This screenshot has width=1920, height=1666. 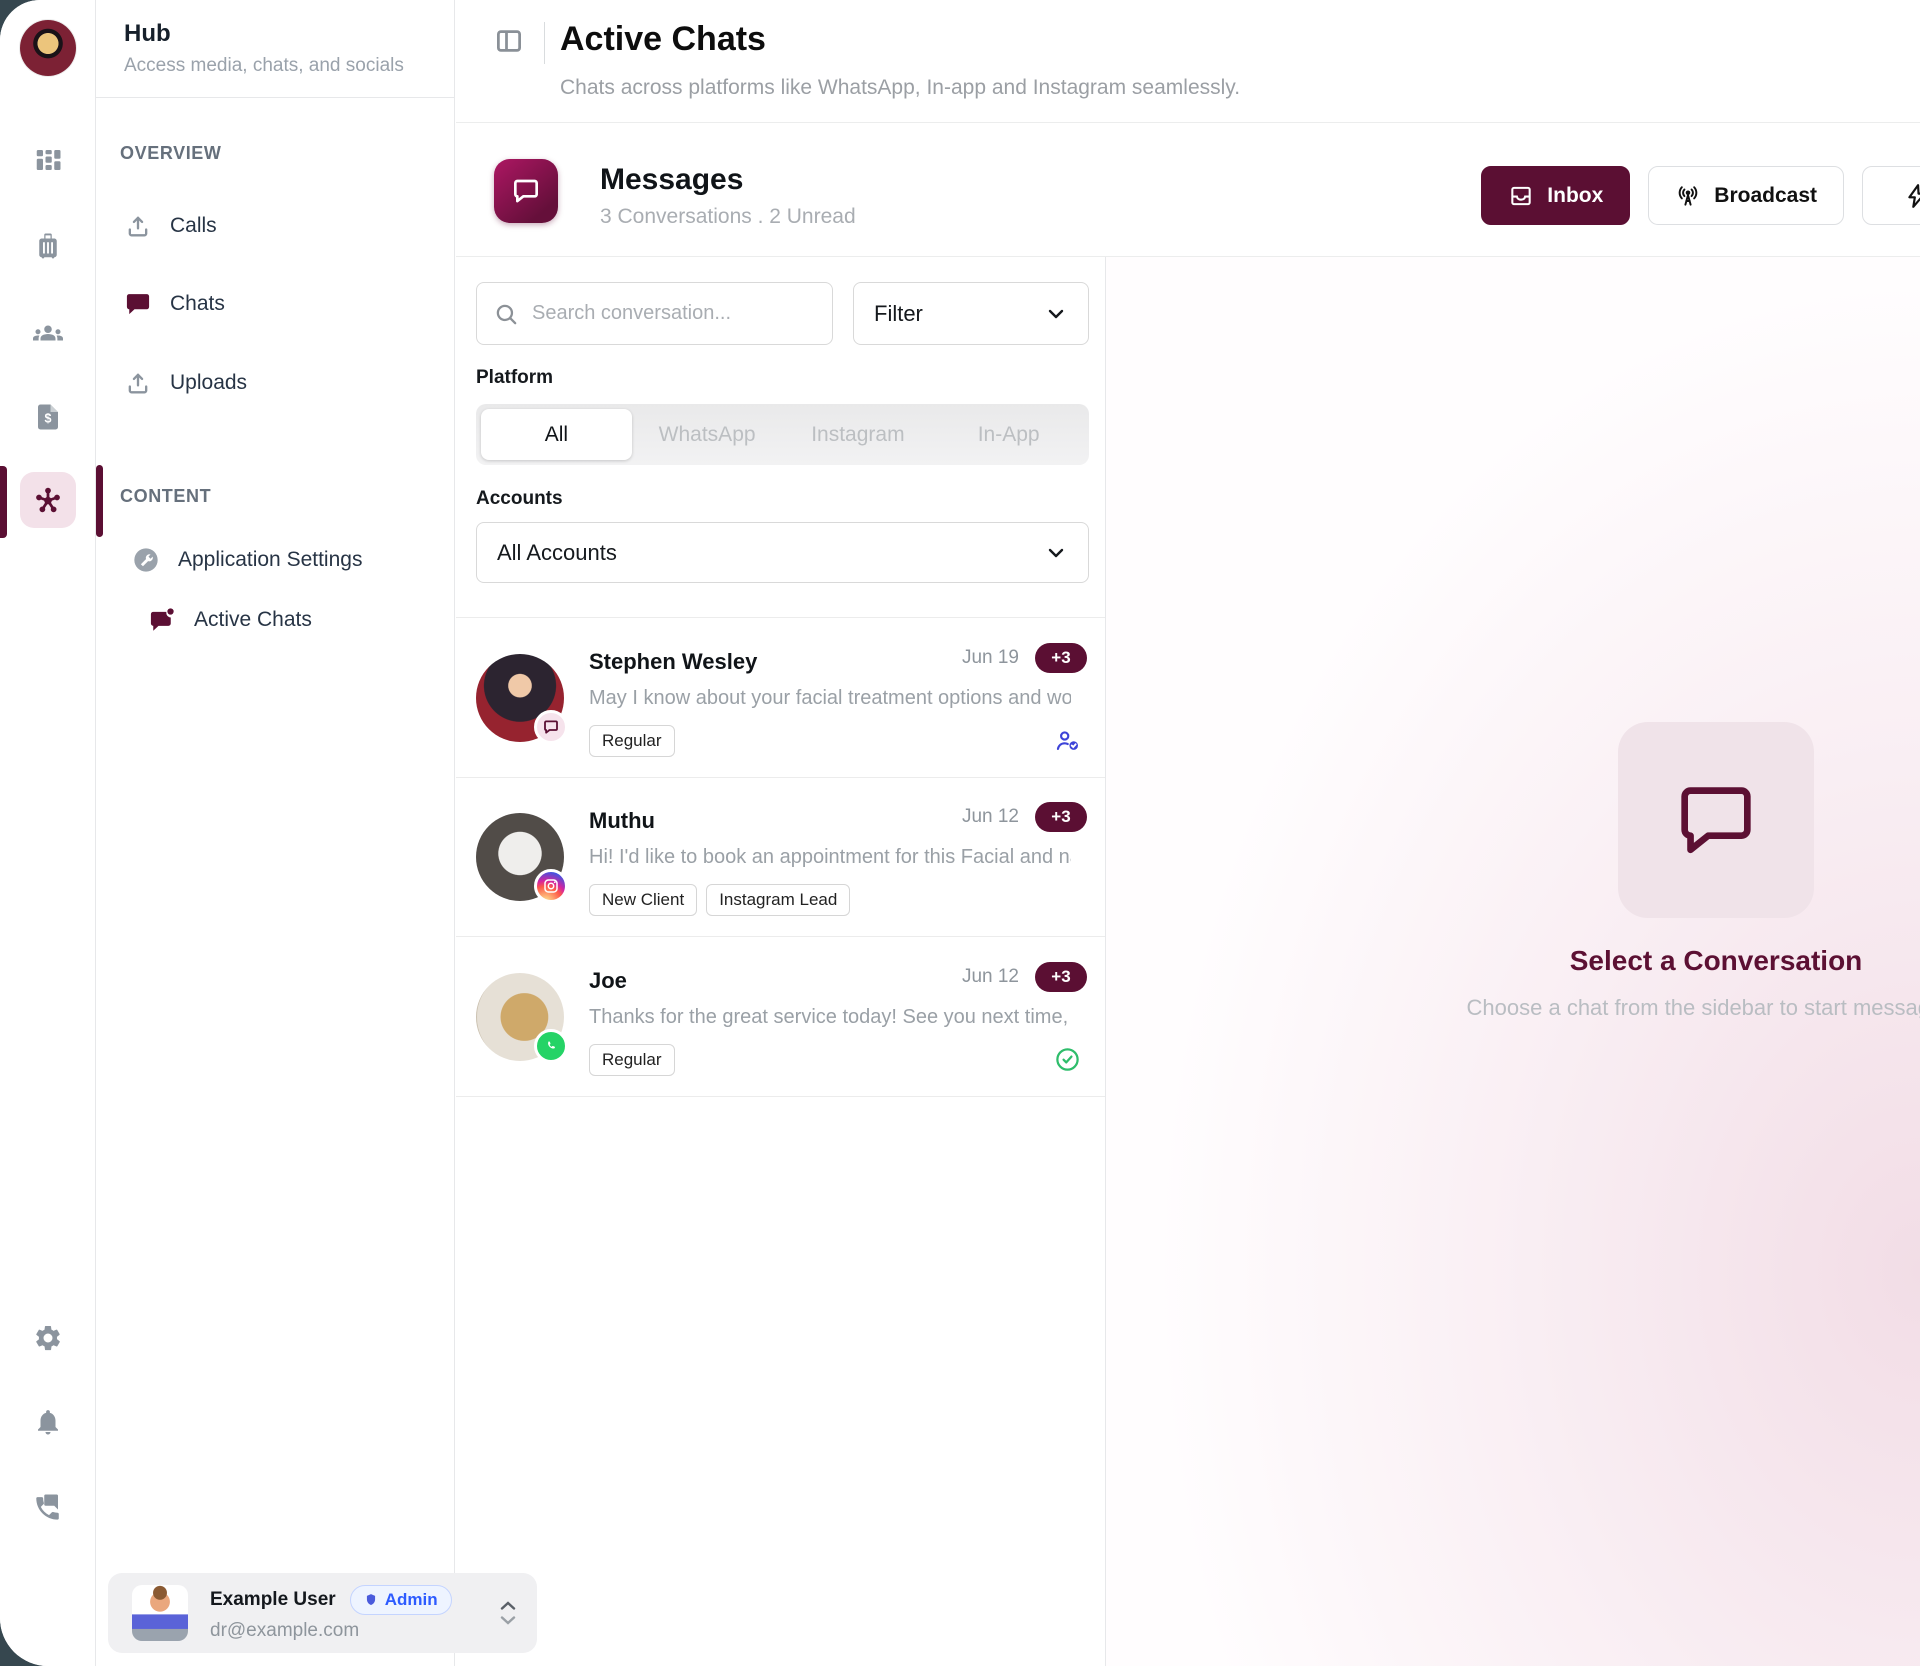 I want to click on tag: Instagram Lead, so click(x=778, y=900).